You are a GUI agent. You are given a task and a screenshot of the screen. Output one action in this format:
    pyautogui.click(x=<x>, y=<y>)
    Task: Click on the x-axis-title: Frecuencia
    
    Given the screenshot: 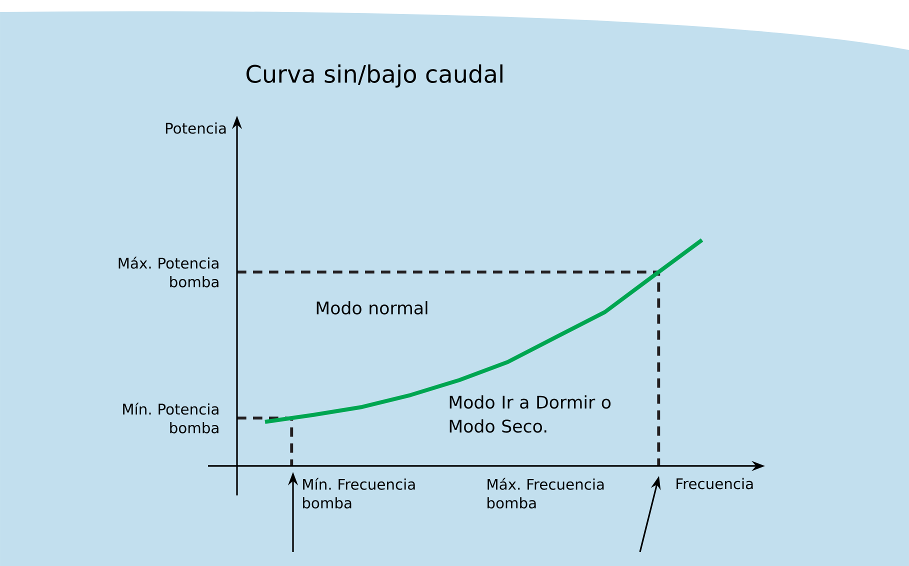 What is the action you would take?
    pyautogui.click(x=714, y=484)
    